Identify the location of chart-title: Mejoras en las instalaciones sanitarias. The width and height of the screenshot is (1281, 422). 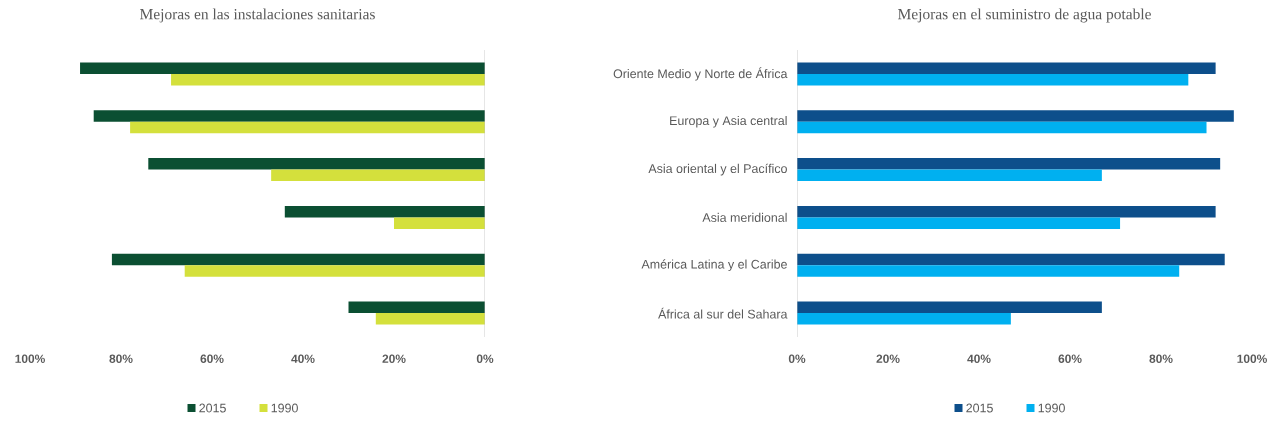
(257, 15).